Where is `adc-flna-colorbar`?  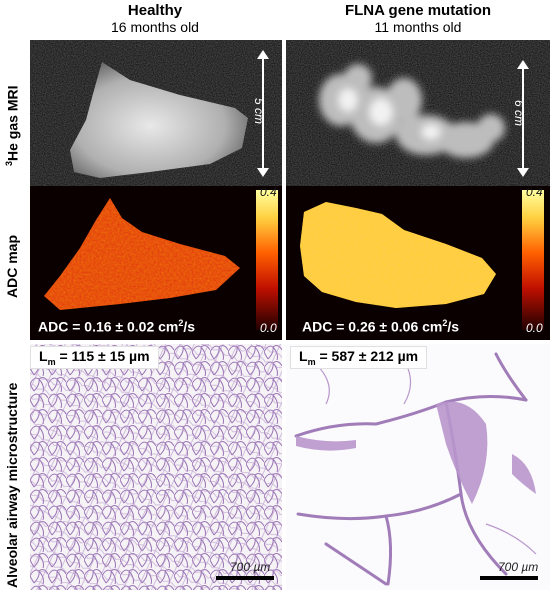
adc-flna-colorbar is located at coordinates (533, 260).